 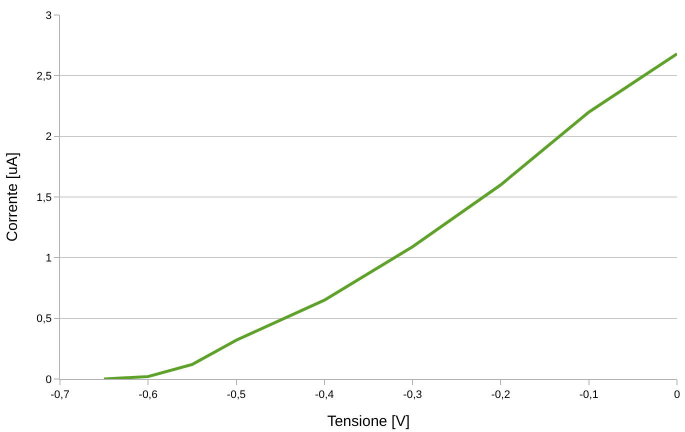 I want to click on x-tick-label: -0,7, so click(x=60, y=395).